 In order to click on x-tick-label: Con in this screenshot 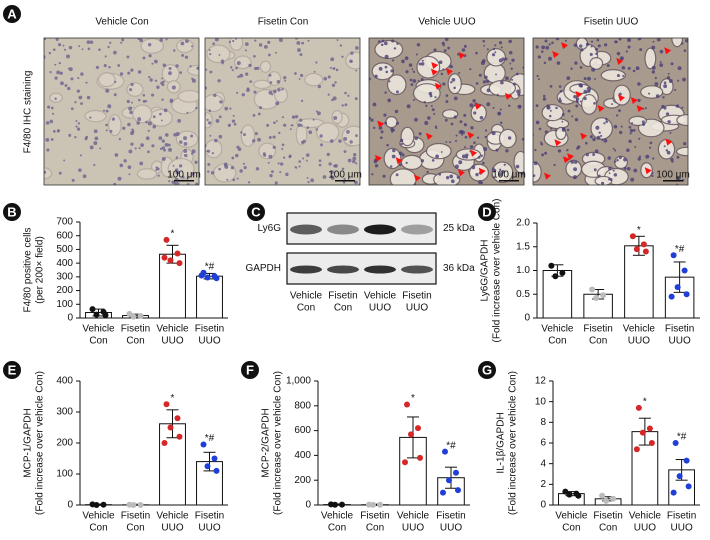, I will do `click(375, 528)`.